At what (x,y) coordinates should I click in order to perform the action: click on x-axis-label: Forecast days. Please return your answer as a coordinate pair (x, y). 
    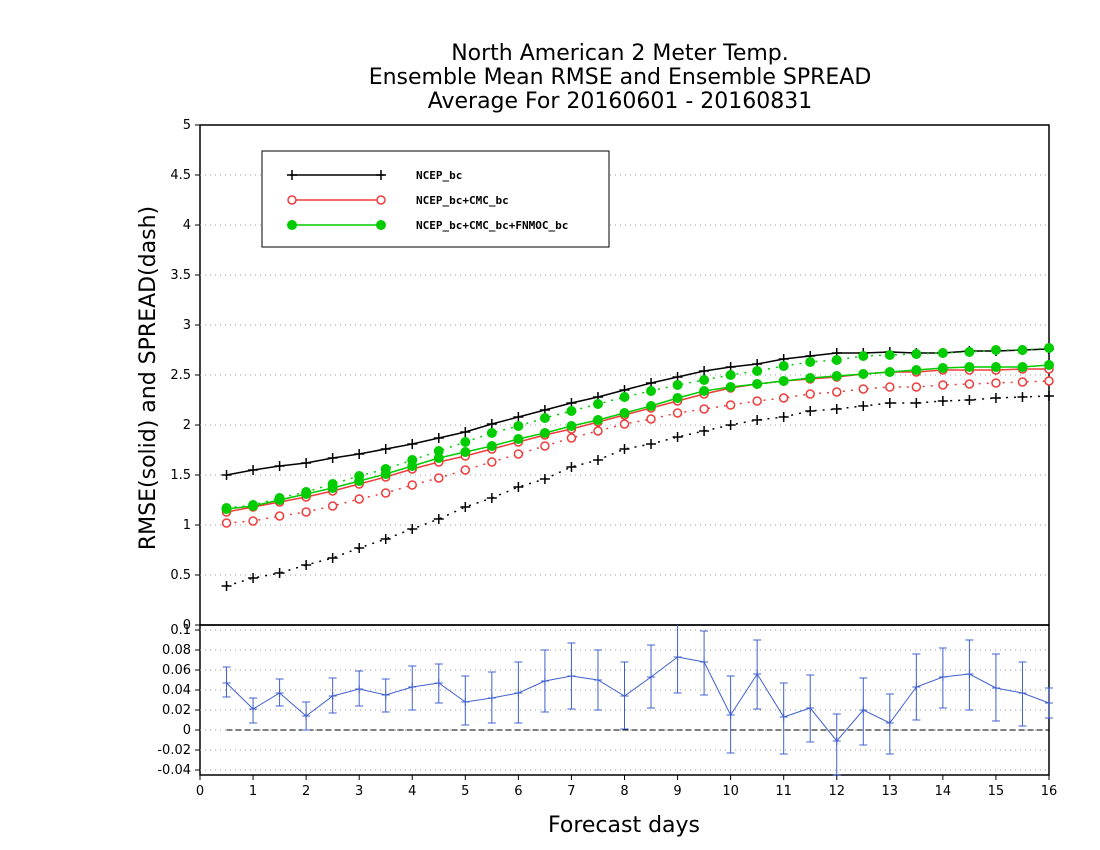
    Looking at the image, I should click on (624, 825).